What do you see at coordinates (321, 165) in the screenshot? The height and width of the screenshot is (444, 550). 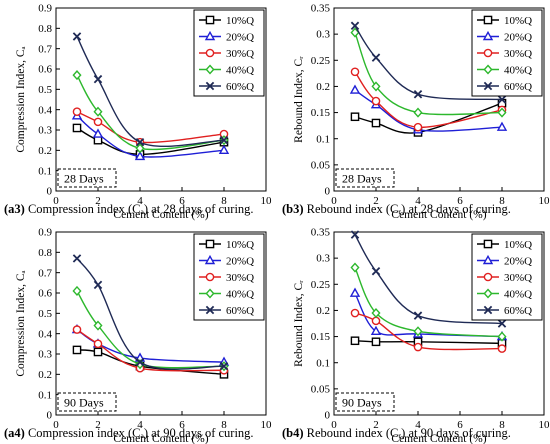 I see `y-tick-label: 0.05` at bounding box center [321, 165].